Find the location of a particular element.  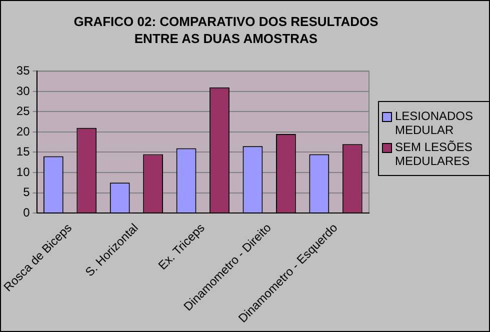

y-tick-label: 30 is located at coordinates (23, 91).